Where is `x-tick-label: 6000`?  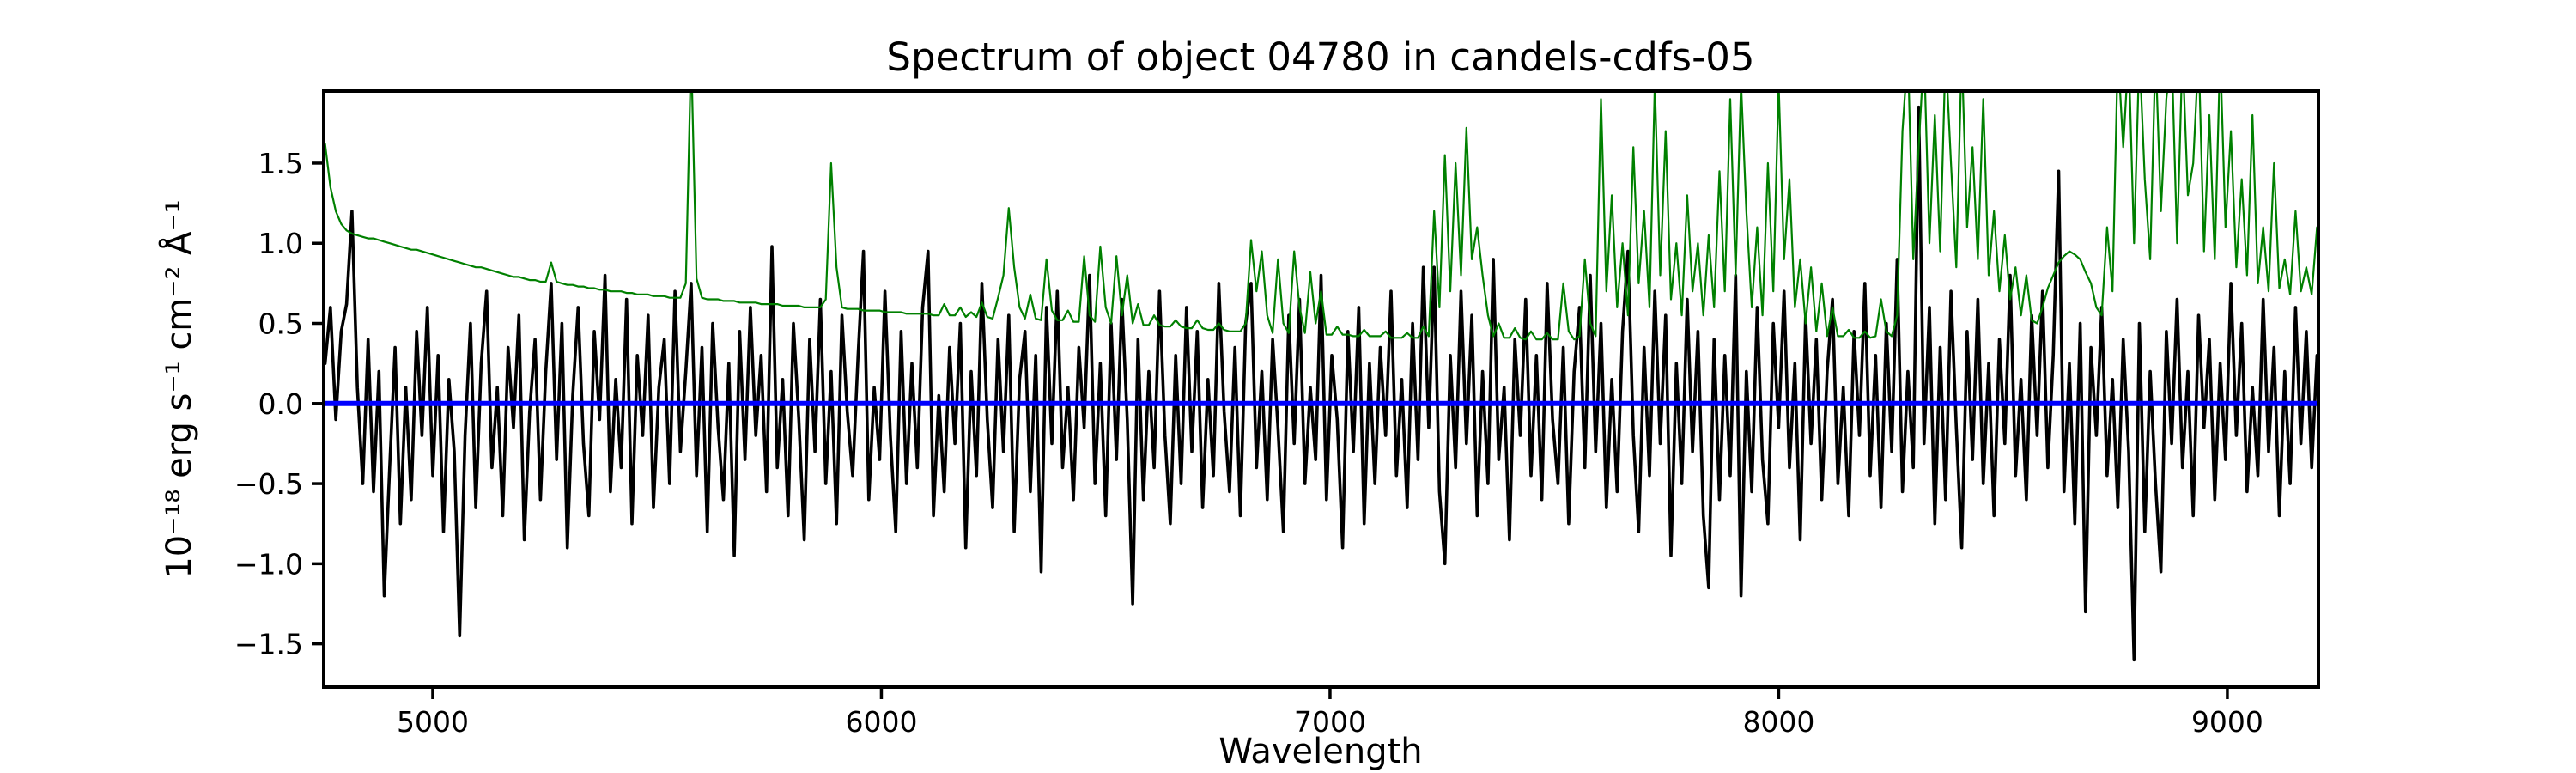
x-tick-label: 6000 is located at coordinates (881, 722).